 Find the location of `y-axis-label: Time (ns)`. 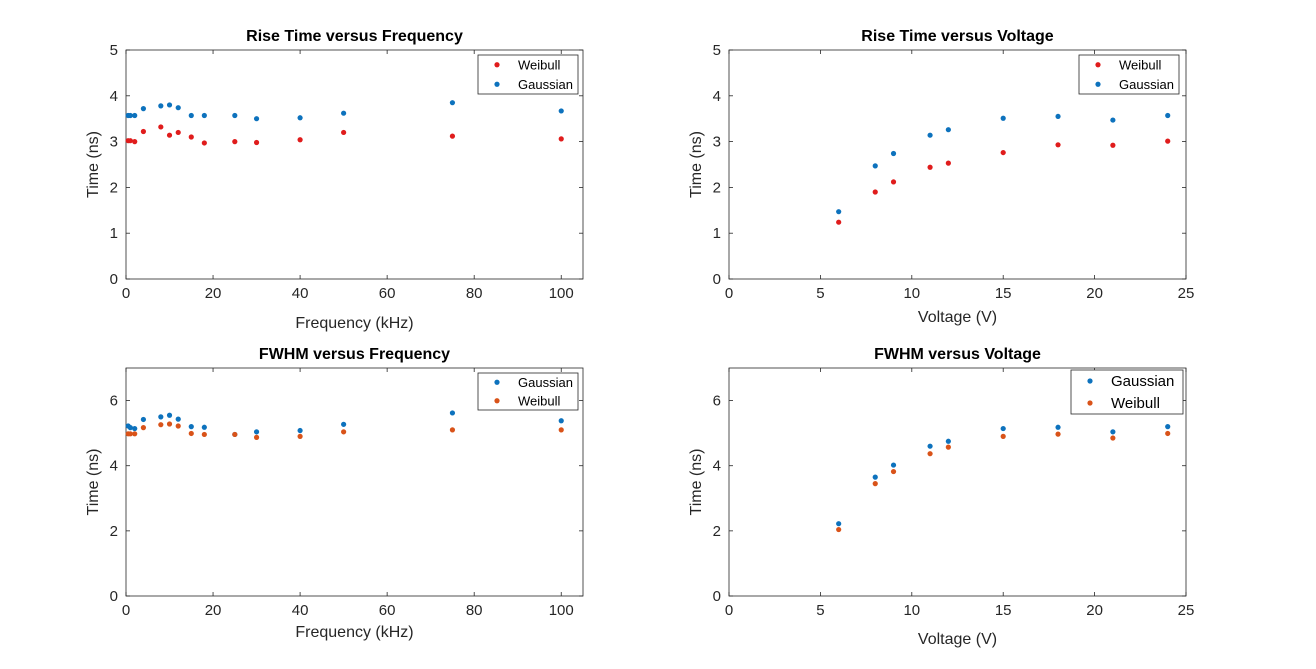

y-axis-label: Time (ns) is located at coordinates (696, 482).